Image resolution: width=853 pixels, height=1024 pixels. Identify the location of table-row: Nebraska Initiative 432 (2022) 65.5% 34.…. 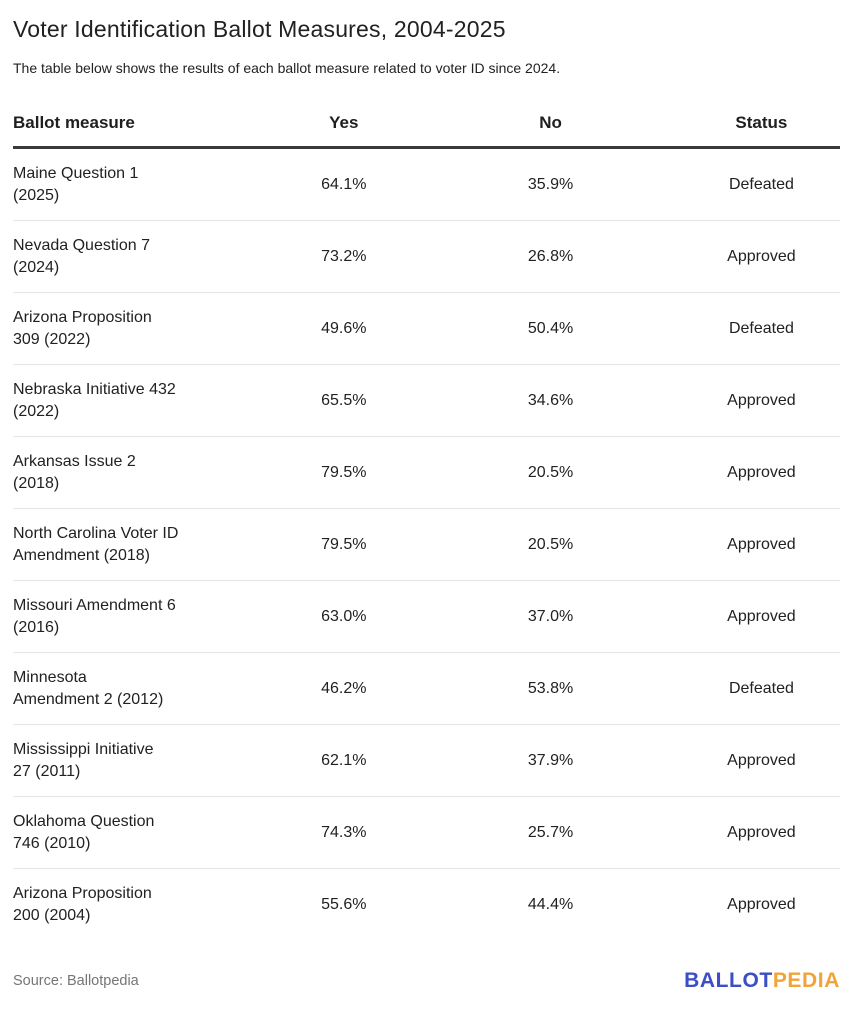
(426, 401).